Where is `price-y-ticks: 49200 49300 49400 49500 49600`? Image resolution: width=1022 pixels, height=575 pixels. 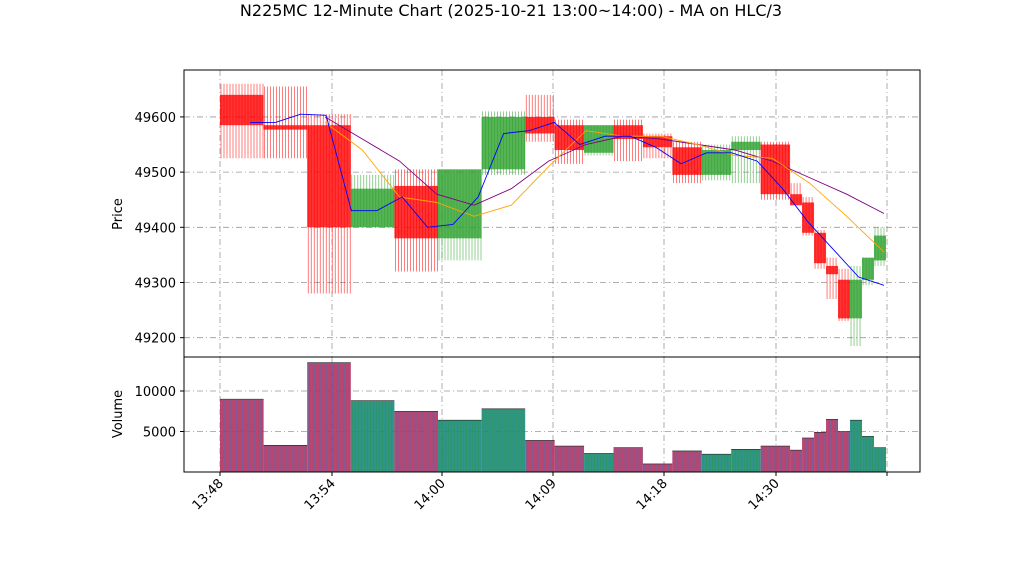 price-y-ticks: 49200 49300 49400 49500 49600 is located at coordinates (159, 229).